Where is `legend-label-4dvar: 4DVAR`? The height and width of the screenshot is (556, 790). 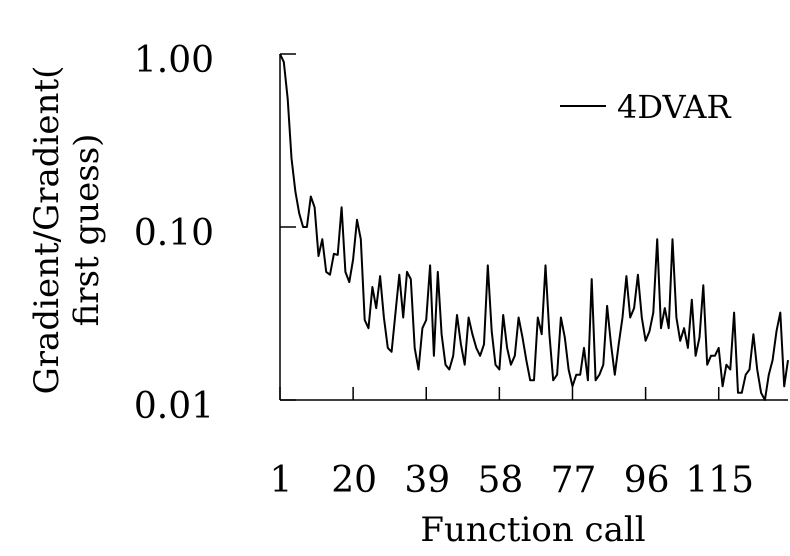
legend-label-4dvar: 4DVAR is located at coordinates (674, 107).